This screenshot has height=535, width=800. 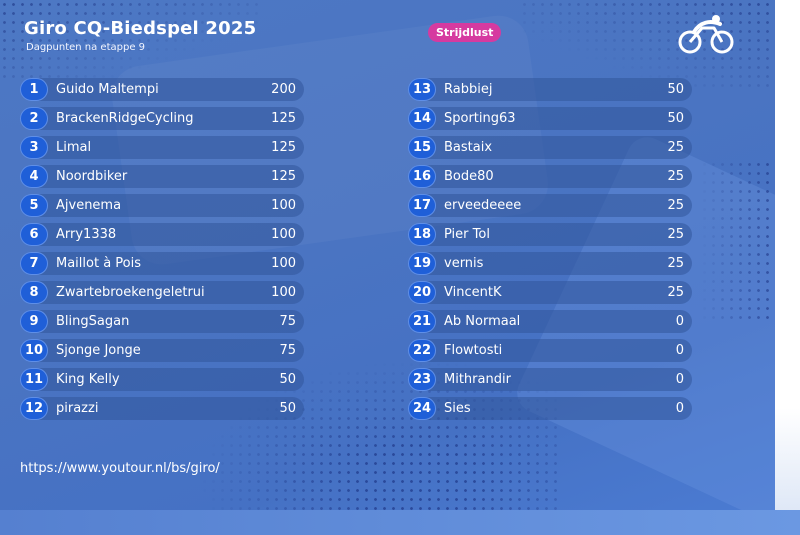 What do you see at coordinates (34, 89) in the screenshot?
I see `rank-badge: 1` at bounding box center [34, 89].